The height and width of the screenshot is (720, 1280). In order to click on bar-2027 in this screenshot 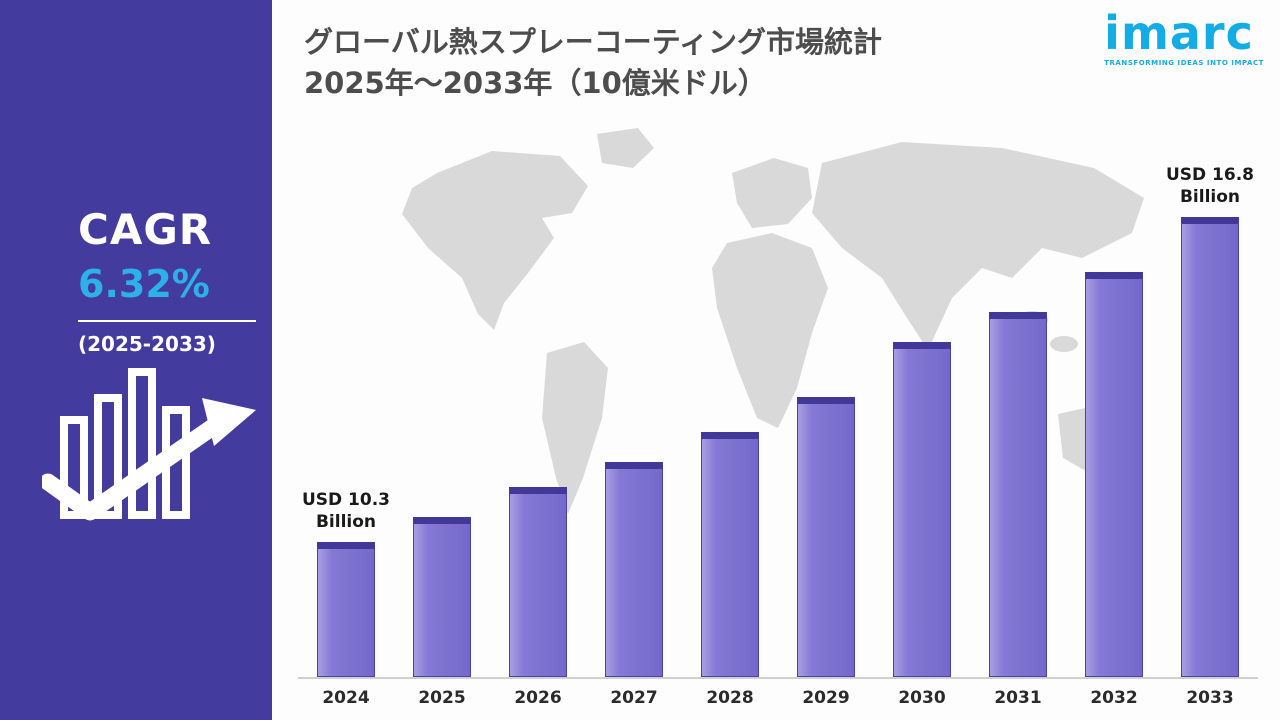, I will do `click(634, 569)`.